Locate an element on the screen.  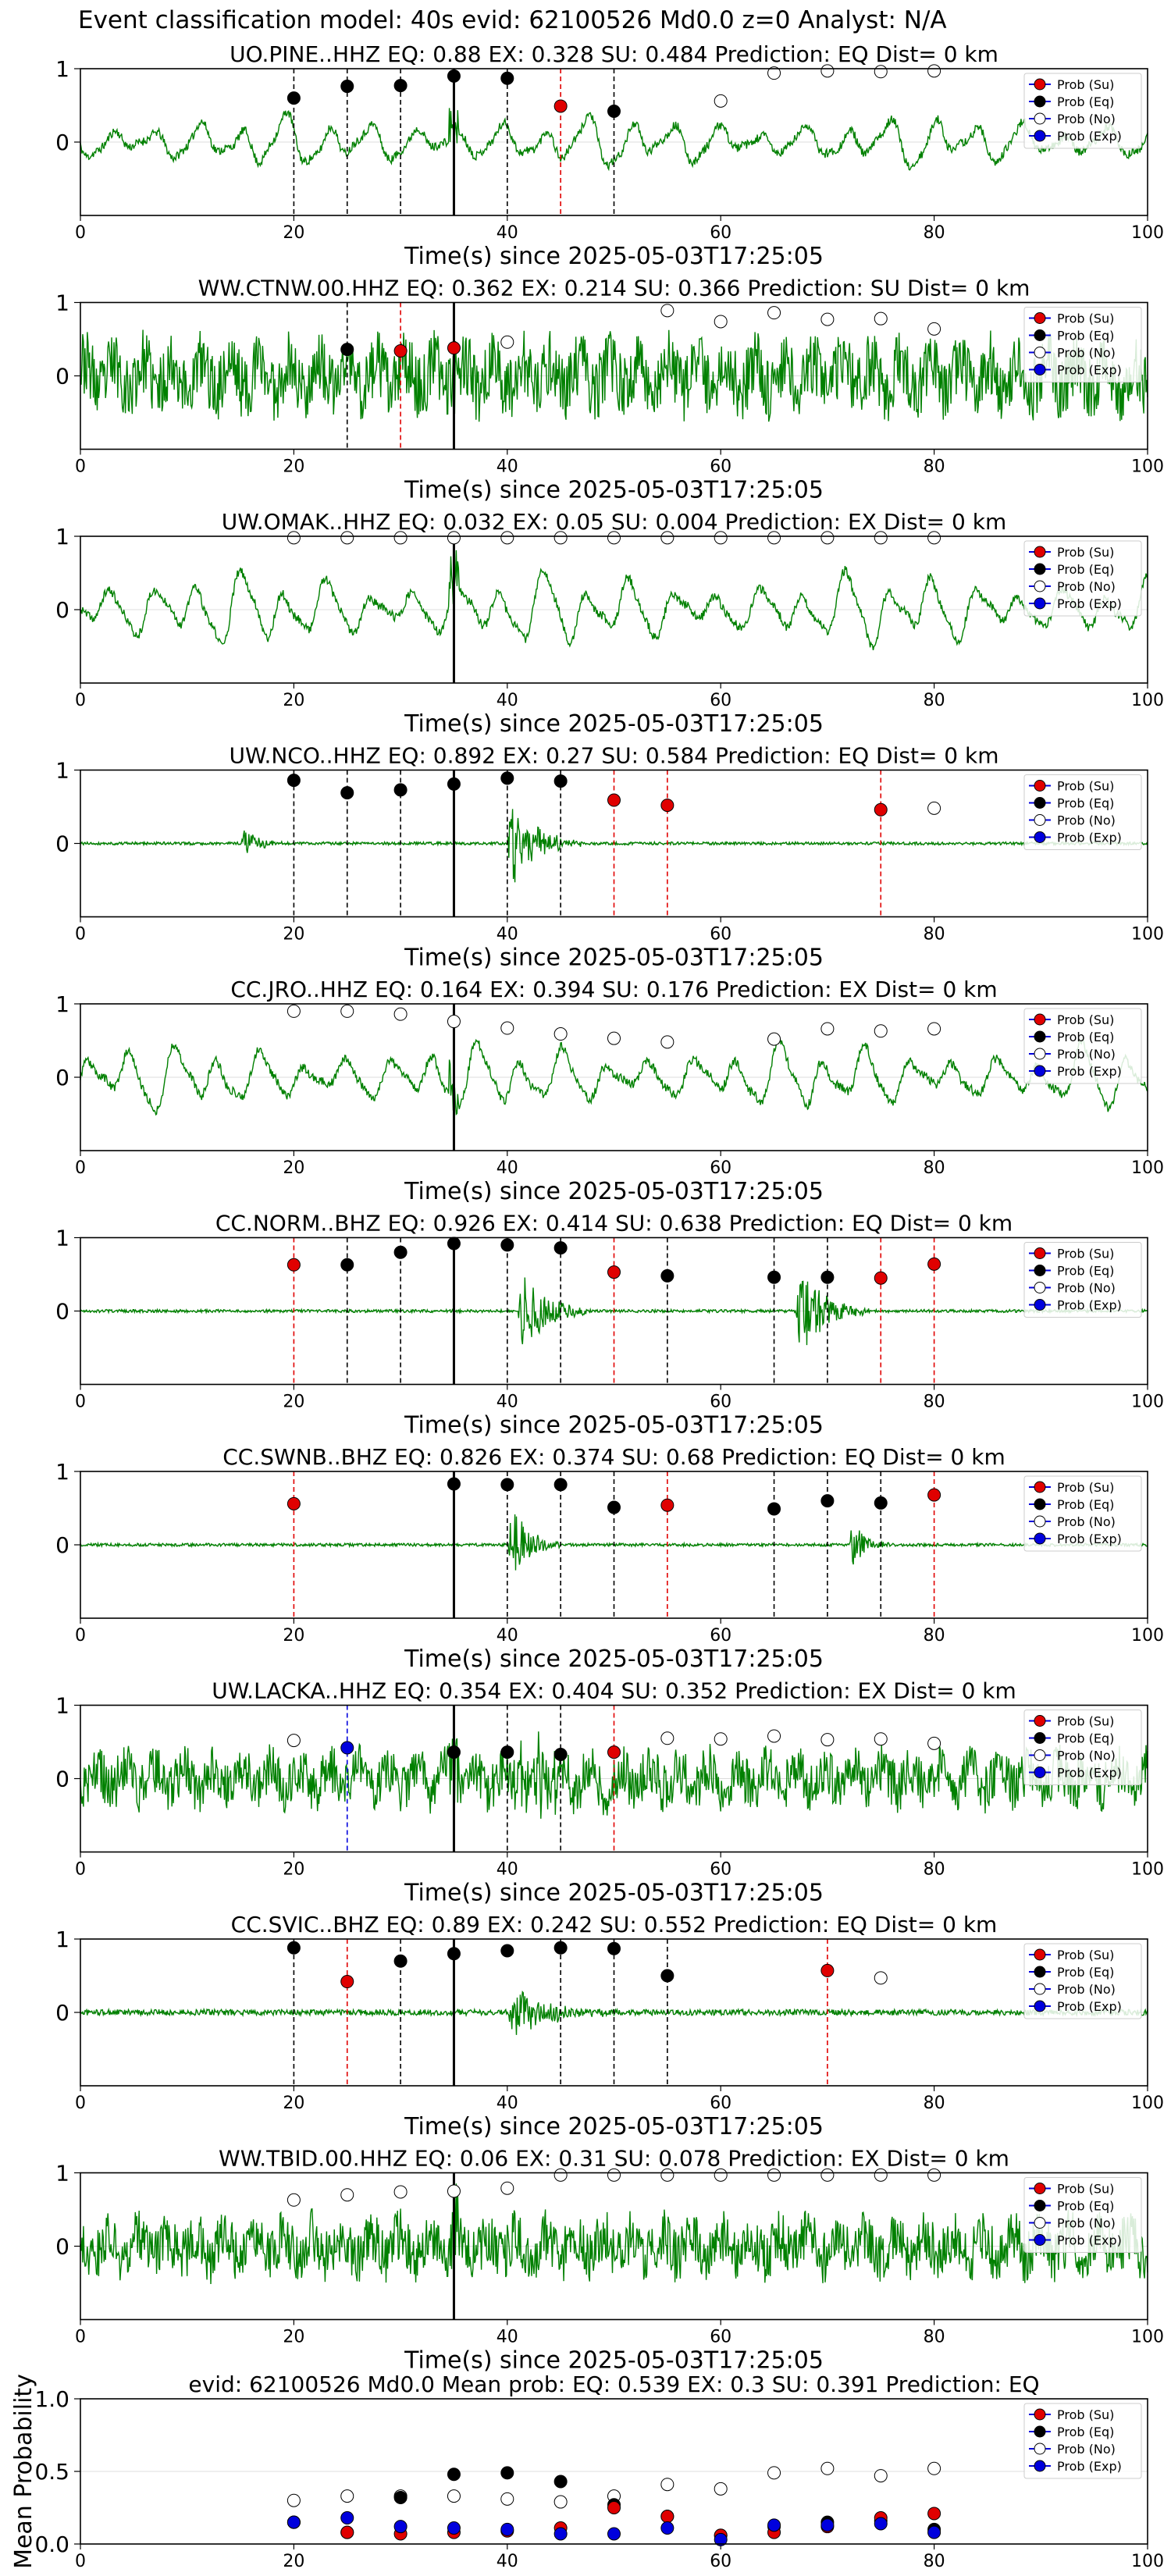
legend-label-su: Prob (Su) is located at coordinates (1085, 84).